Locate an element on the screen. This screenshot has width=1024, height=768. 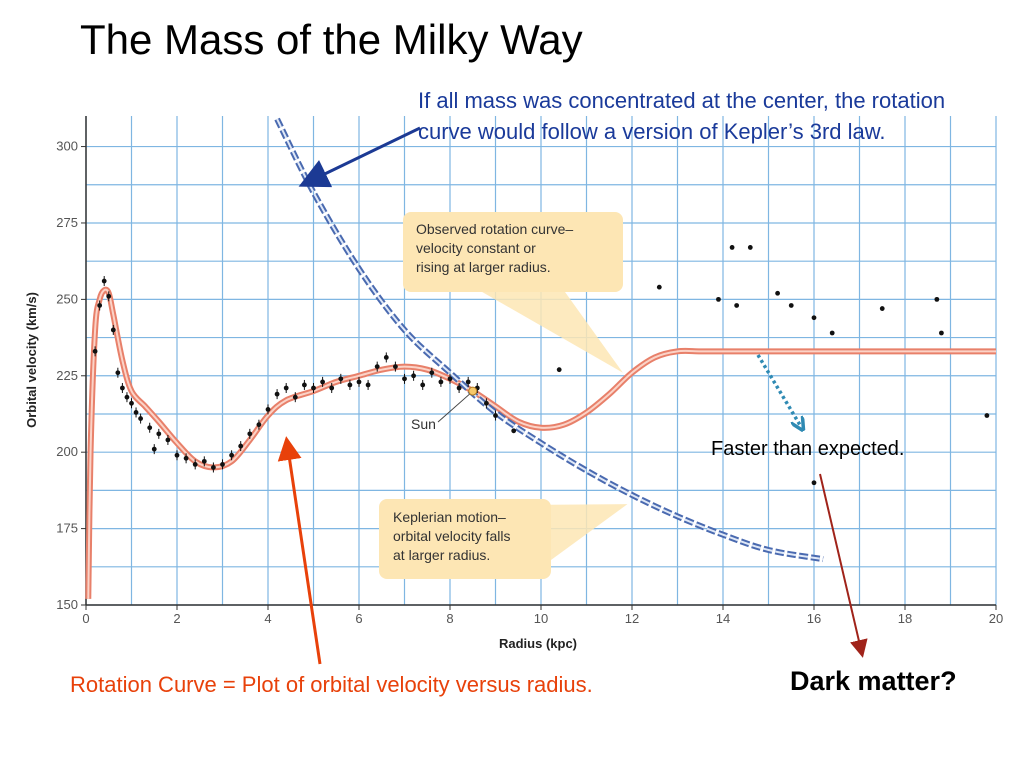
kepler-callout-box is located at coordinates (465, 539).